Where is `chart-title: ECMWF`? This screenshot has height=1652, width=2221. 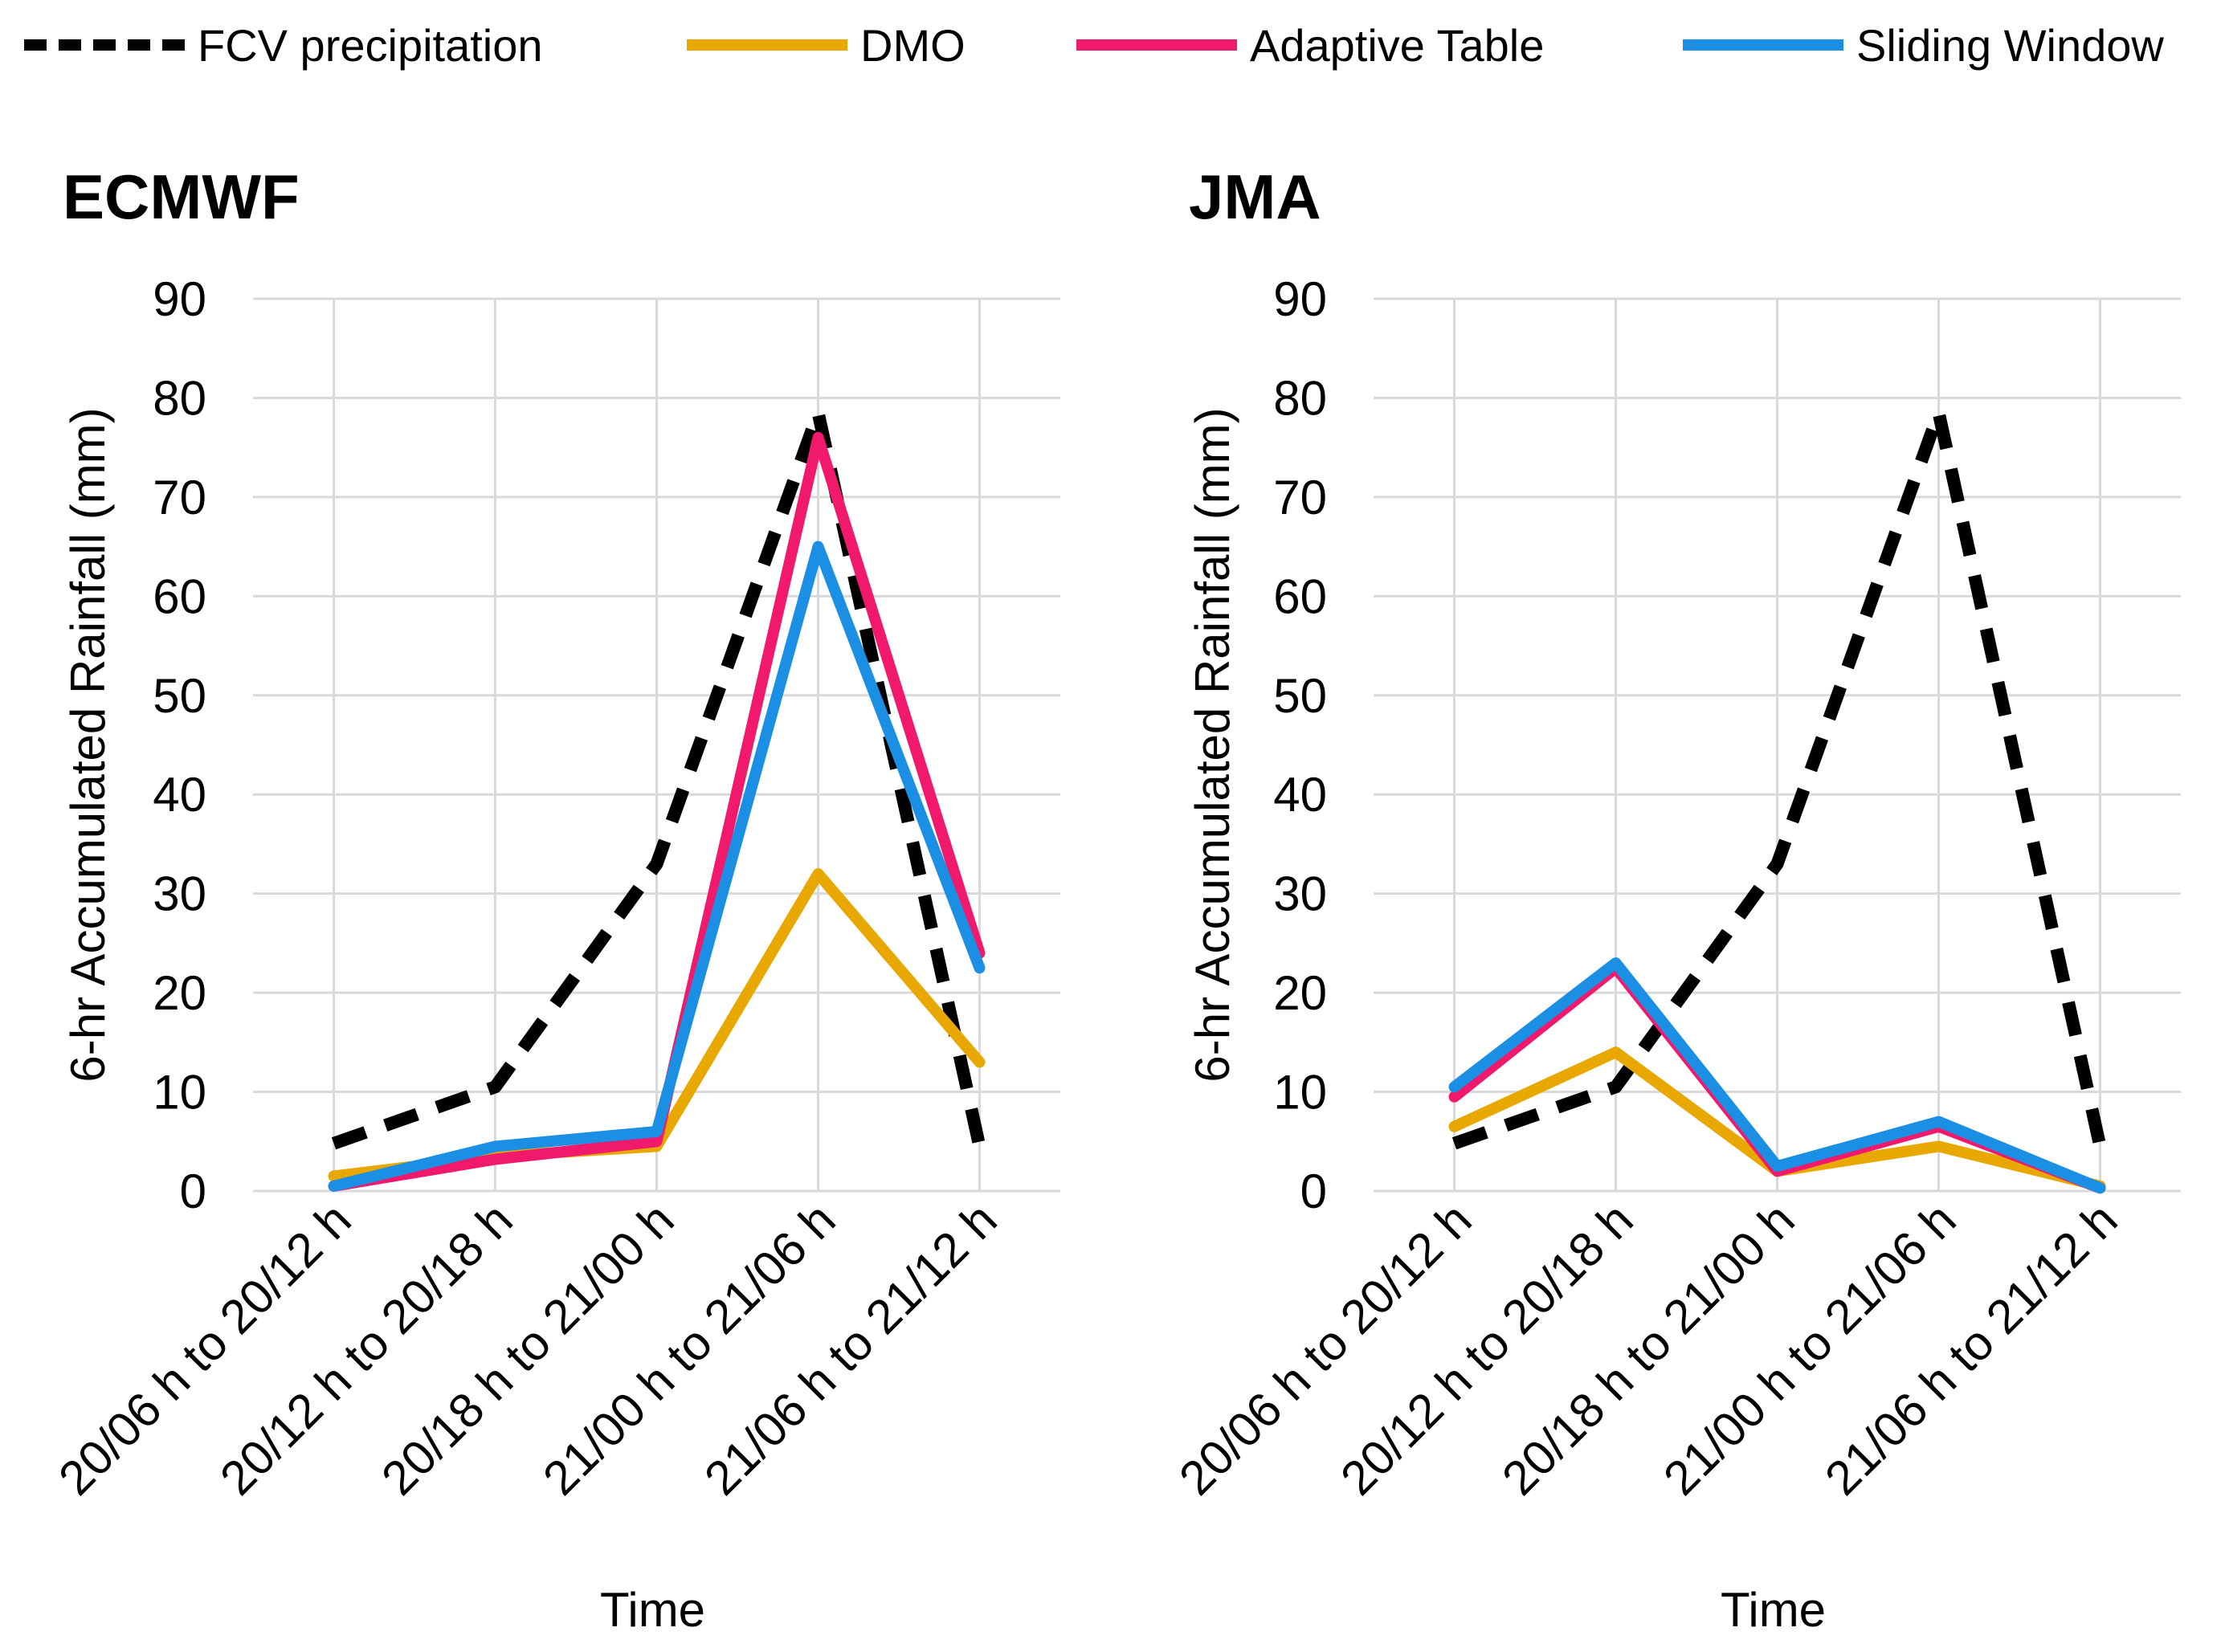 chart-title: ECMWF is located at coordinates (181, 196).